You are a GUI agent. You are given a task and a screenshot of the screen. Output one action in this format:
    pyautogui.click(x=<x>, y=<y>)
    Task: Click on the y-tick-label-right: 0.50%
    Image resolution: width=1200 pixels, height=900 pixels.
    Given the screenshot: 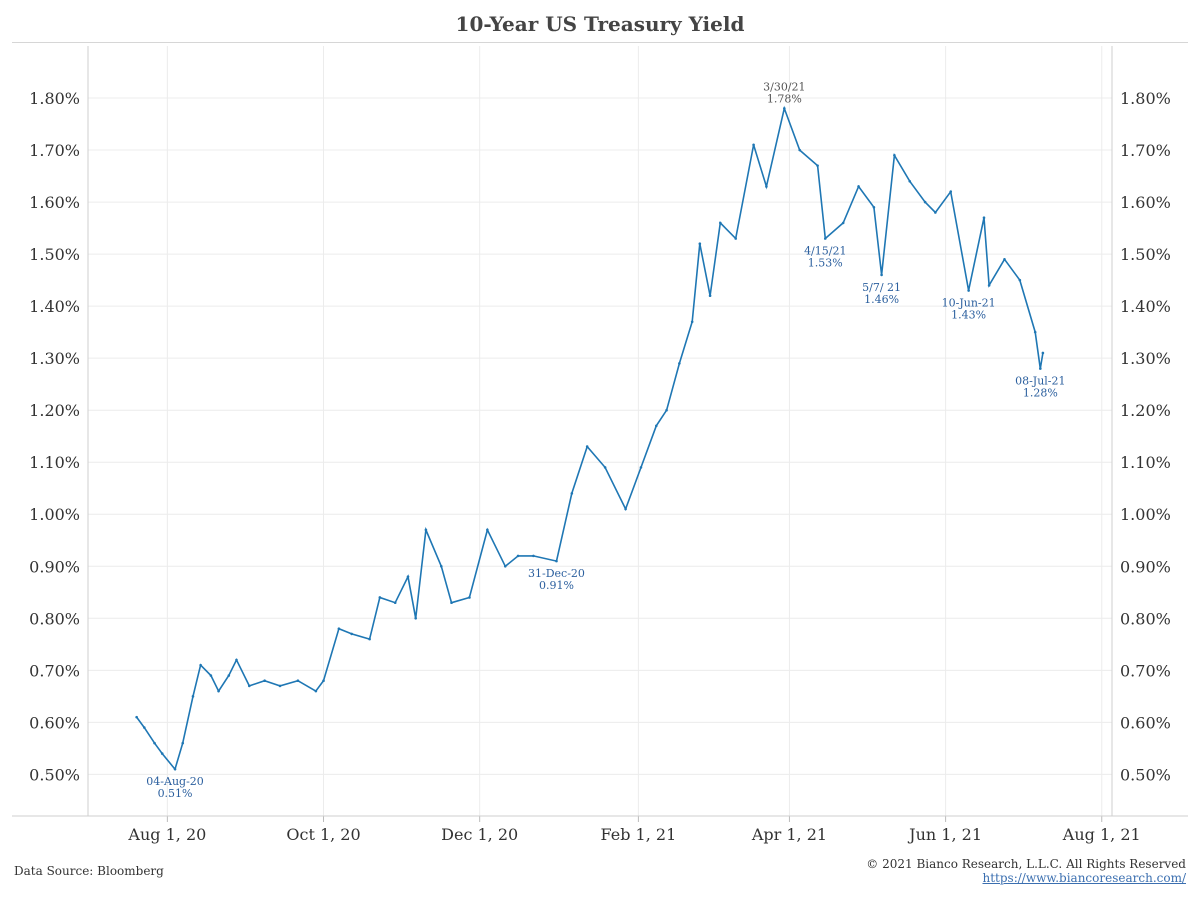 What is the action you would take?
    pyautogui.click(x=1145, y=774)
    